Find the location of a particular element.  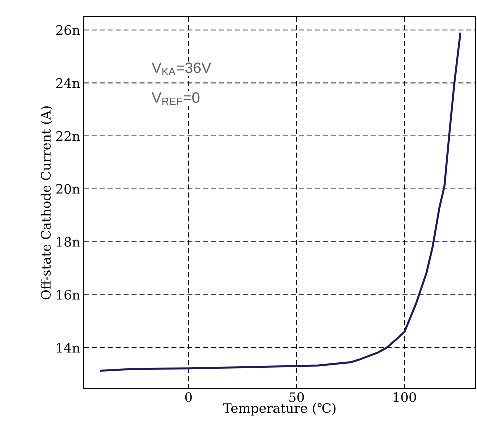

y-tick-label: 24n is located at coordinates (68, 83).